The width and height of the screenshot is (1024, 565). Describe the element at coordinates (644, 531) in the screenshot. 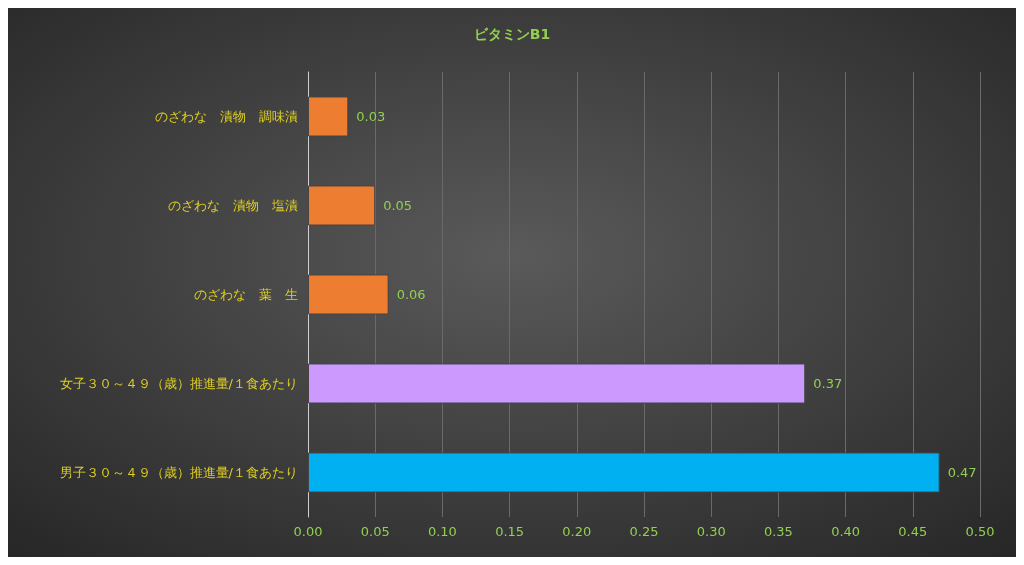

I see `x-tick-label: 0.25` at that location.